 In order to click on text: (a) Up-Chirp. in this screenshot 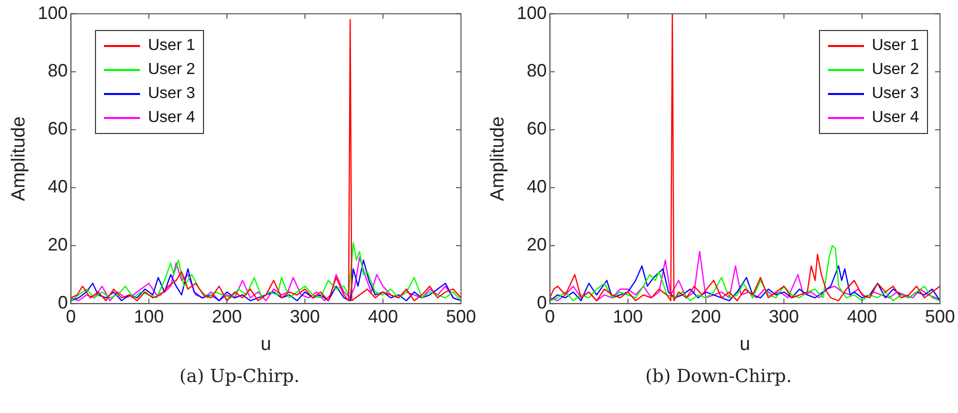, I will do `click(239, 376)`.